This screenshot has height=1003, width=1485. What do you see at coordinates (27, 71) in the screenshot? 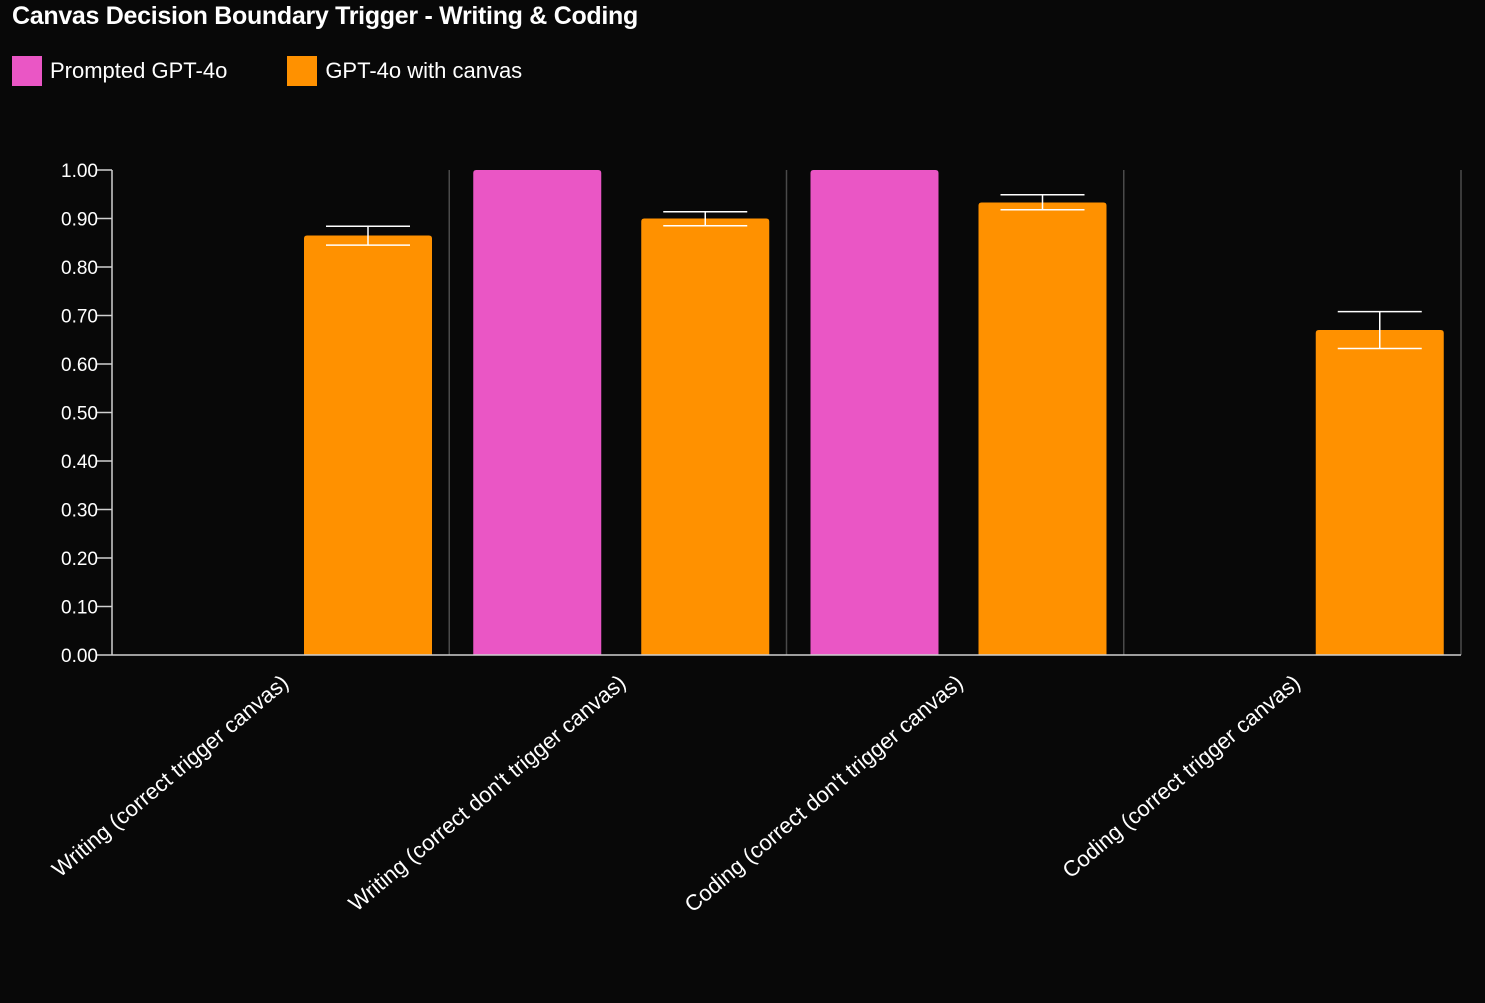
I see `legend-swatch-prompted` at bounding box center [27, 71].